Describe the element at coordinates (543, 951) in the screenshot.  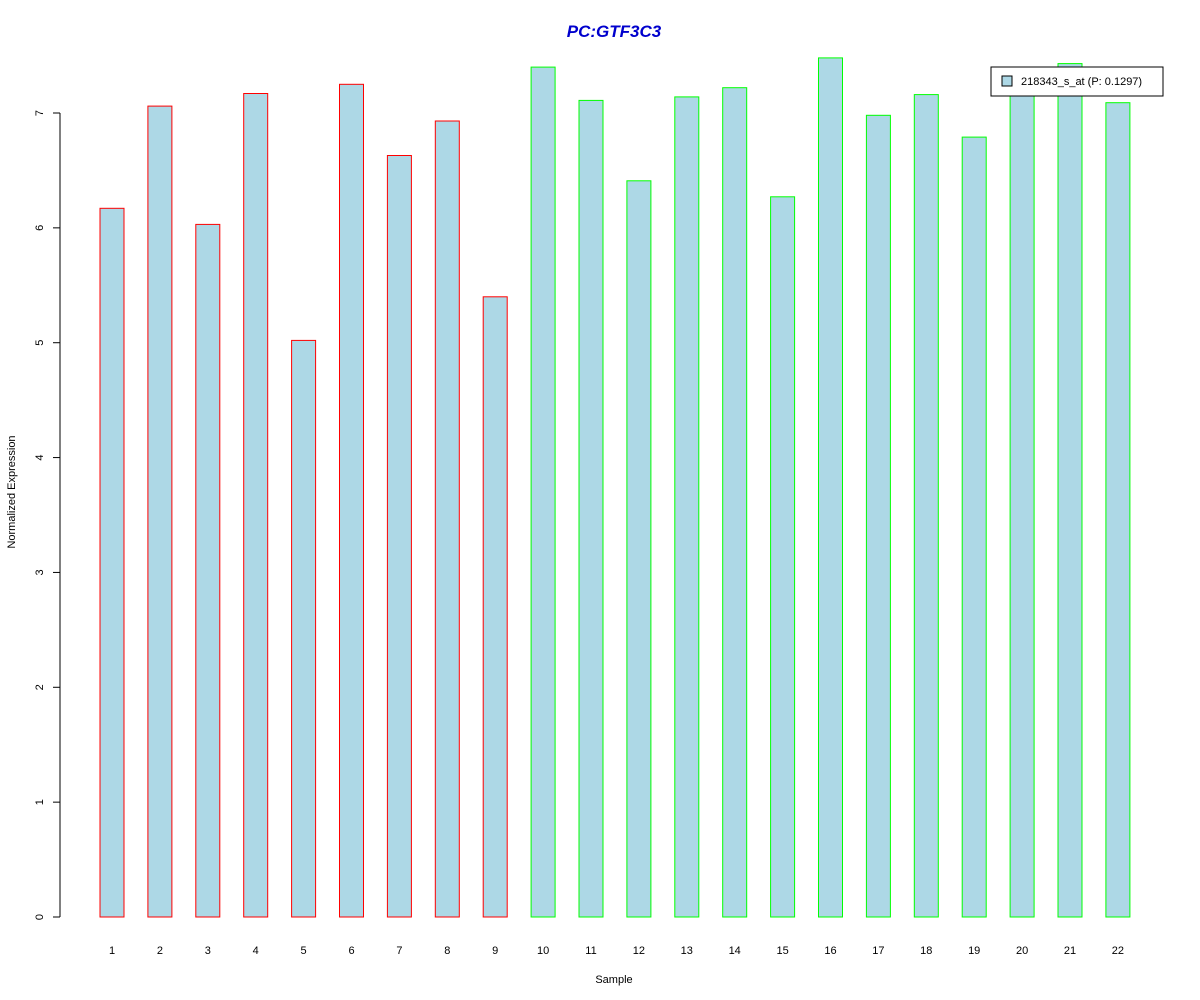
I see `x-tick-label: 10` at that location.